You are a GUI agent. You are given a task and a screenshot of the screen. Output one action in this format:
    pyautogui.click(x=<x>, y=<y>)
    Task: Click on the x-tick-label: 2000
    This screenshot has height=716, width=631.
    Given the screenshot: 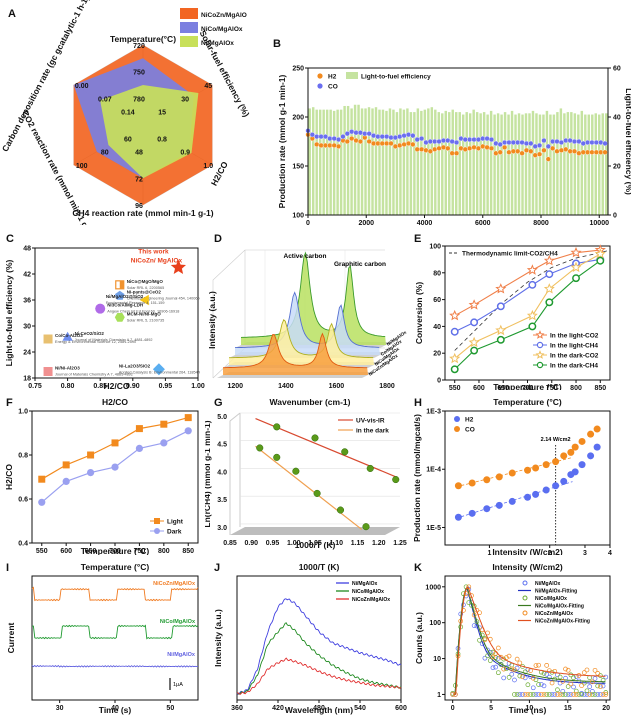 What is the action you would take?
    pyautogui.click(x=366, y=223)
    